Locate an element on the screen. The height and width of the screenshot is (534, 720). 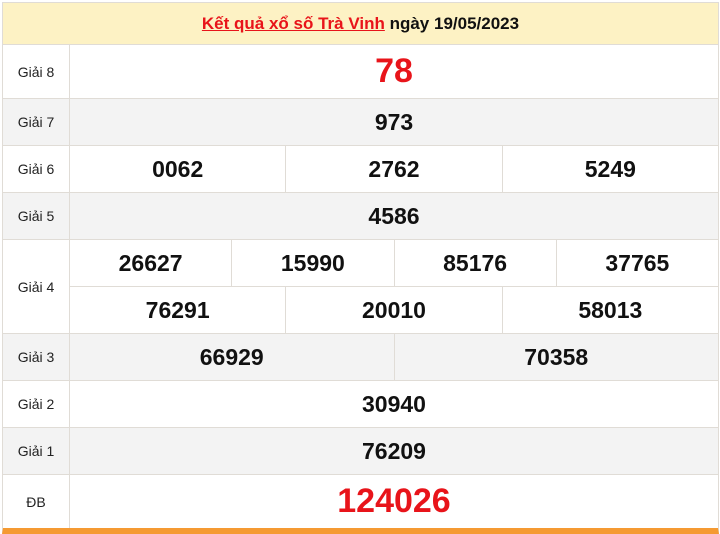
draw-date: ngày 19/05/2023 is located at coordinates (452, 23).